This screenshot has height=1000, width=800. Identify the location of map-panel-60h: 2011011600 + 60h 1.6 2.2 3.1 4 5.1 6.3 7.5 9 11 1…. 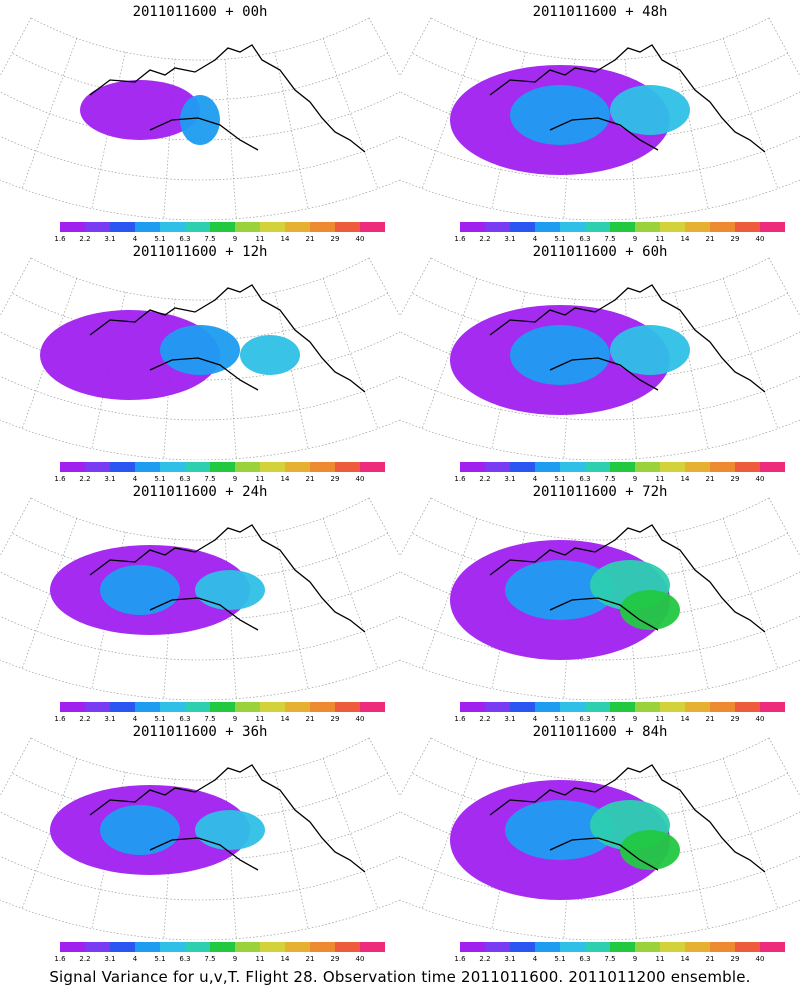
(600, 361).